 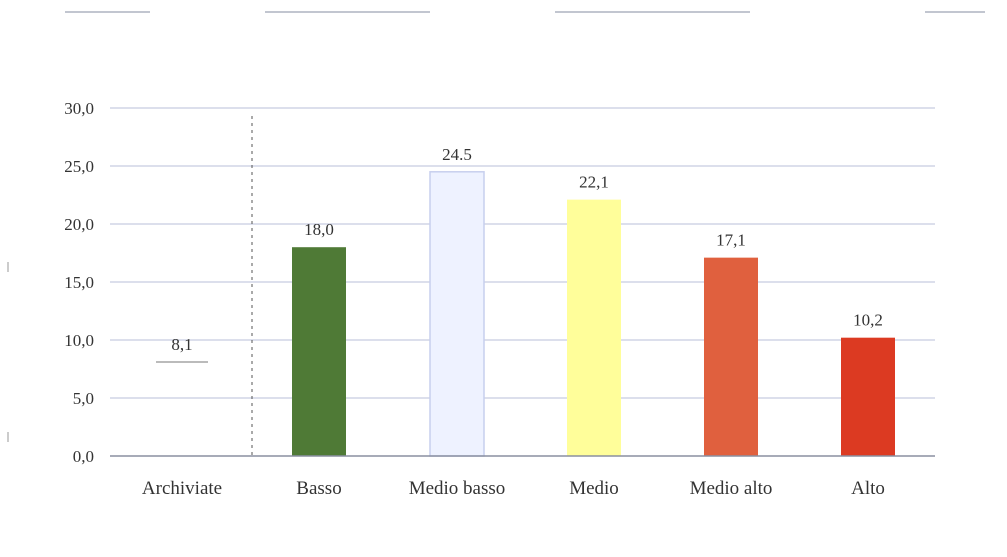 I want to click on y-tick-label: 15,0, so click(x=79, y=282).